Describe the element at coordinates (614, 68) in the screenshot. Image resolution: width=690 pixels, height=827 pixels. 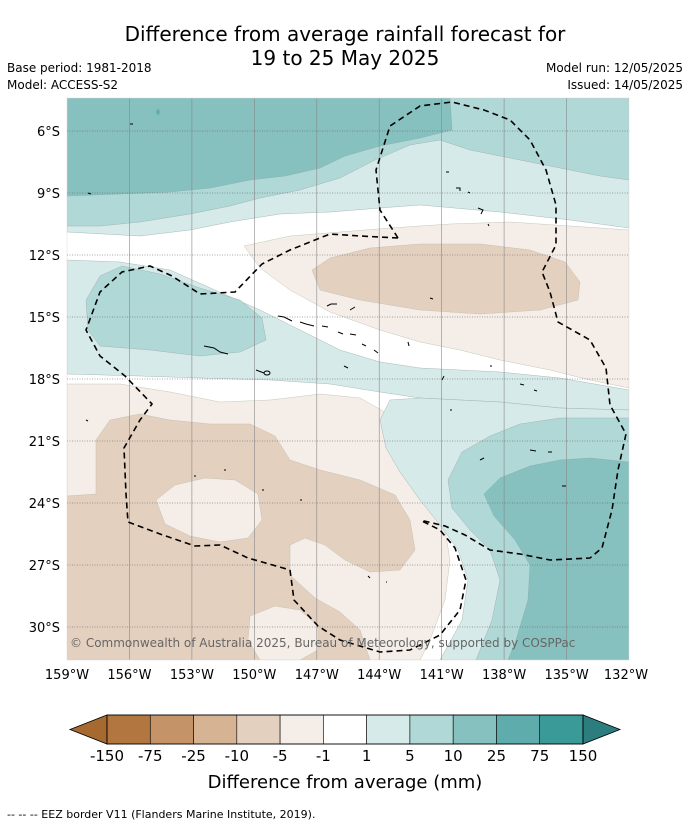
I see `model-run: Model run: 12/05/2025` at that location.